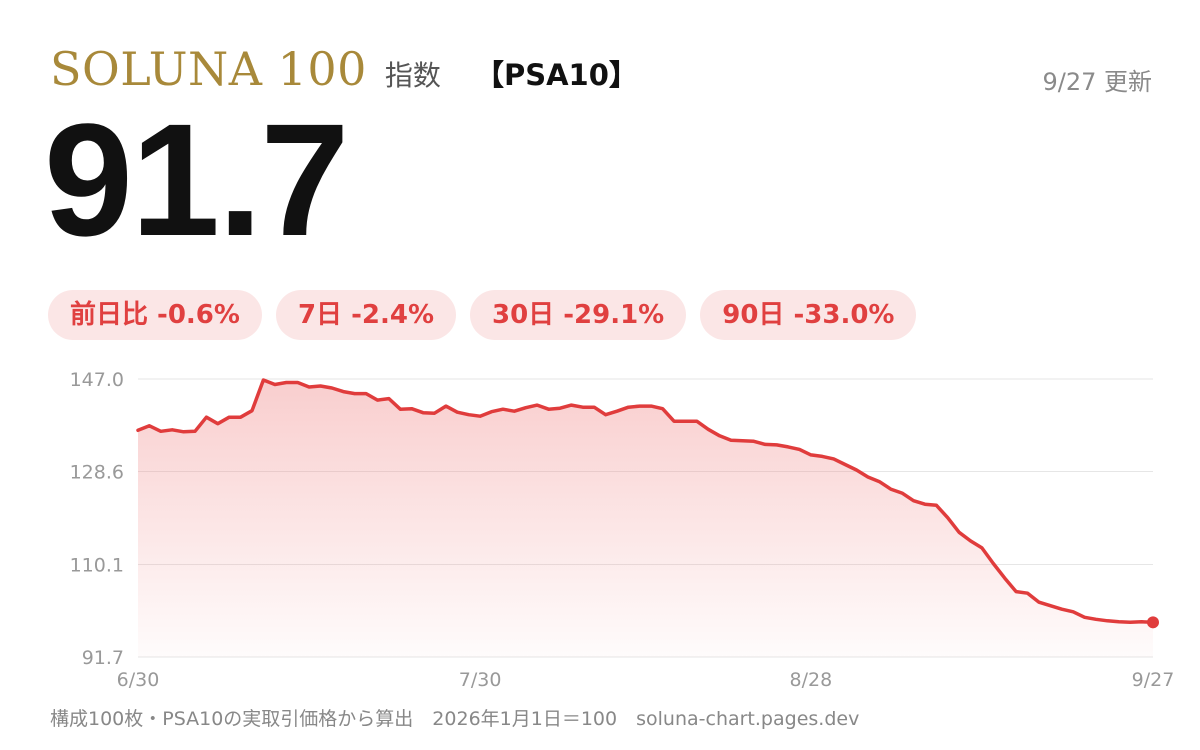 The width and height of the screenshot is (1200, 750). I want to click on x-tick-label: 7/30, so click(480, 680).